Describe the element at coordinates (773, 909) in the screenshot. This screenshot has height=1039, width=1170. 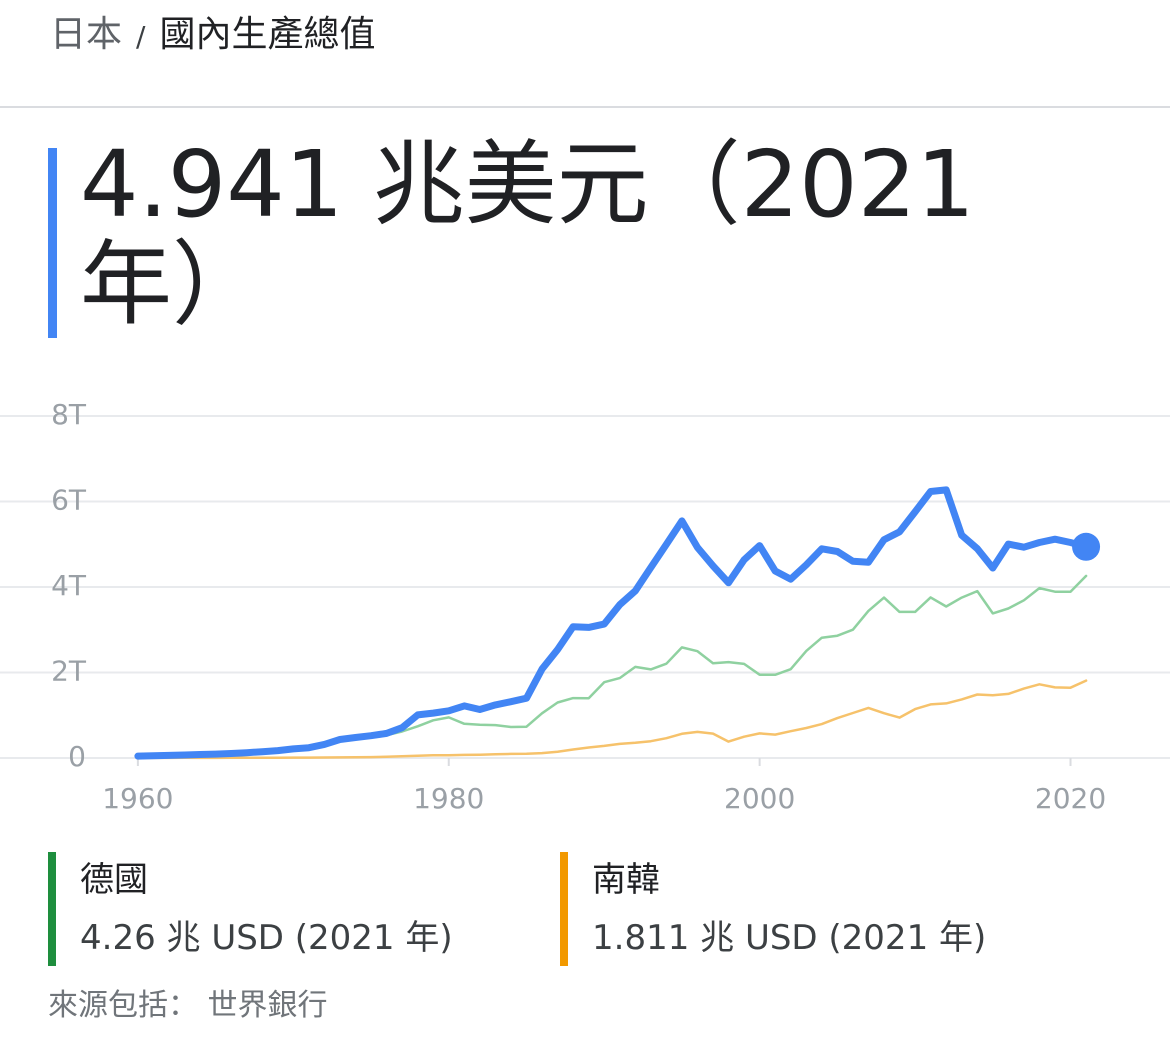
I see `legend-card: 南韓 1.811 兆 USD (2021 年)` at that location.